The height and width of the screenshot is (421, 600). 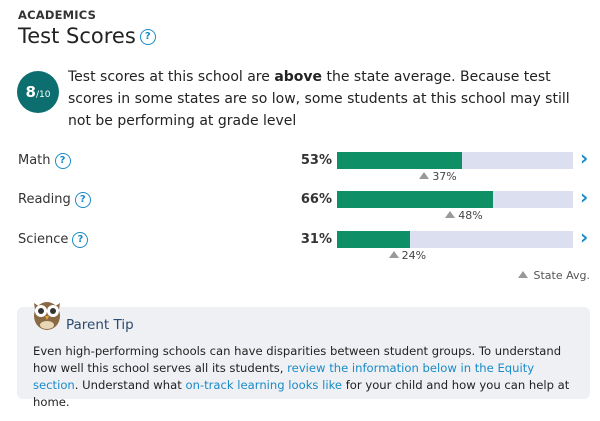 I want to click on subject-label: Math?, so click(x=44, y=160).